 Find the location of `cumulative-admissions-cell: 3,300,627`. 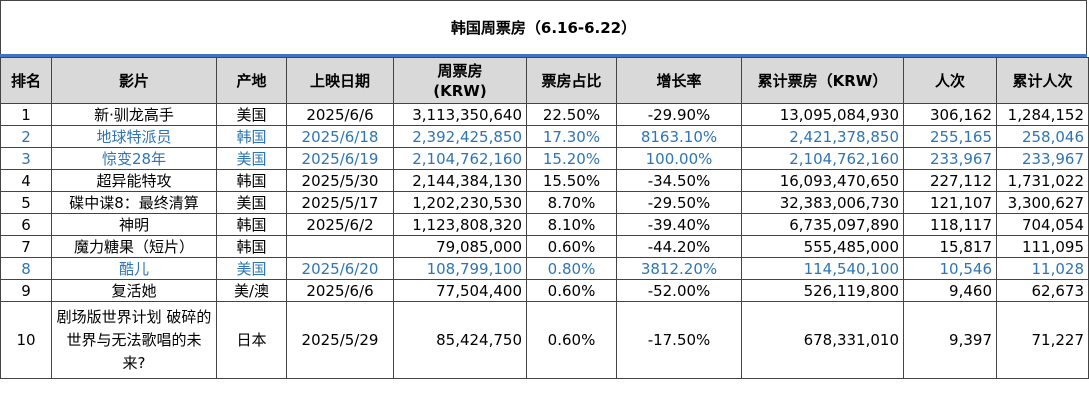

cumulative-admissions-cell: 3,300,627 is located at coordinates (1042, 202).